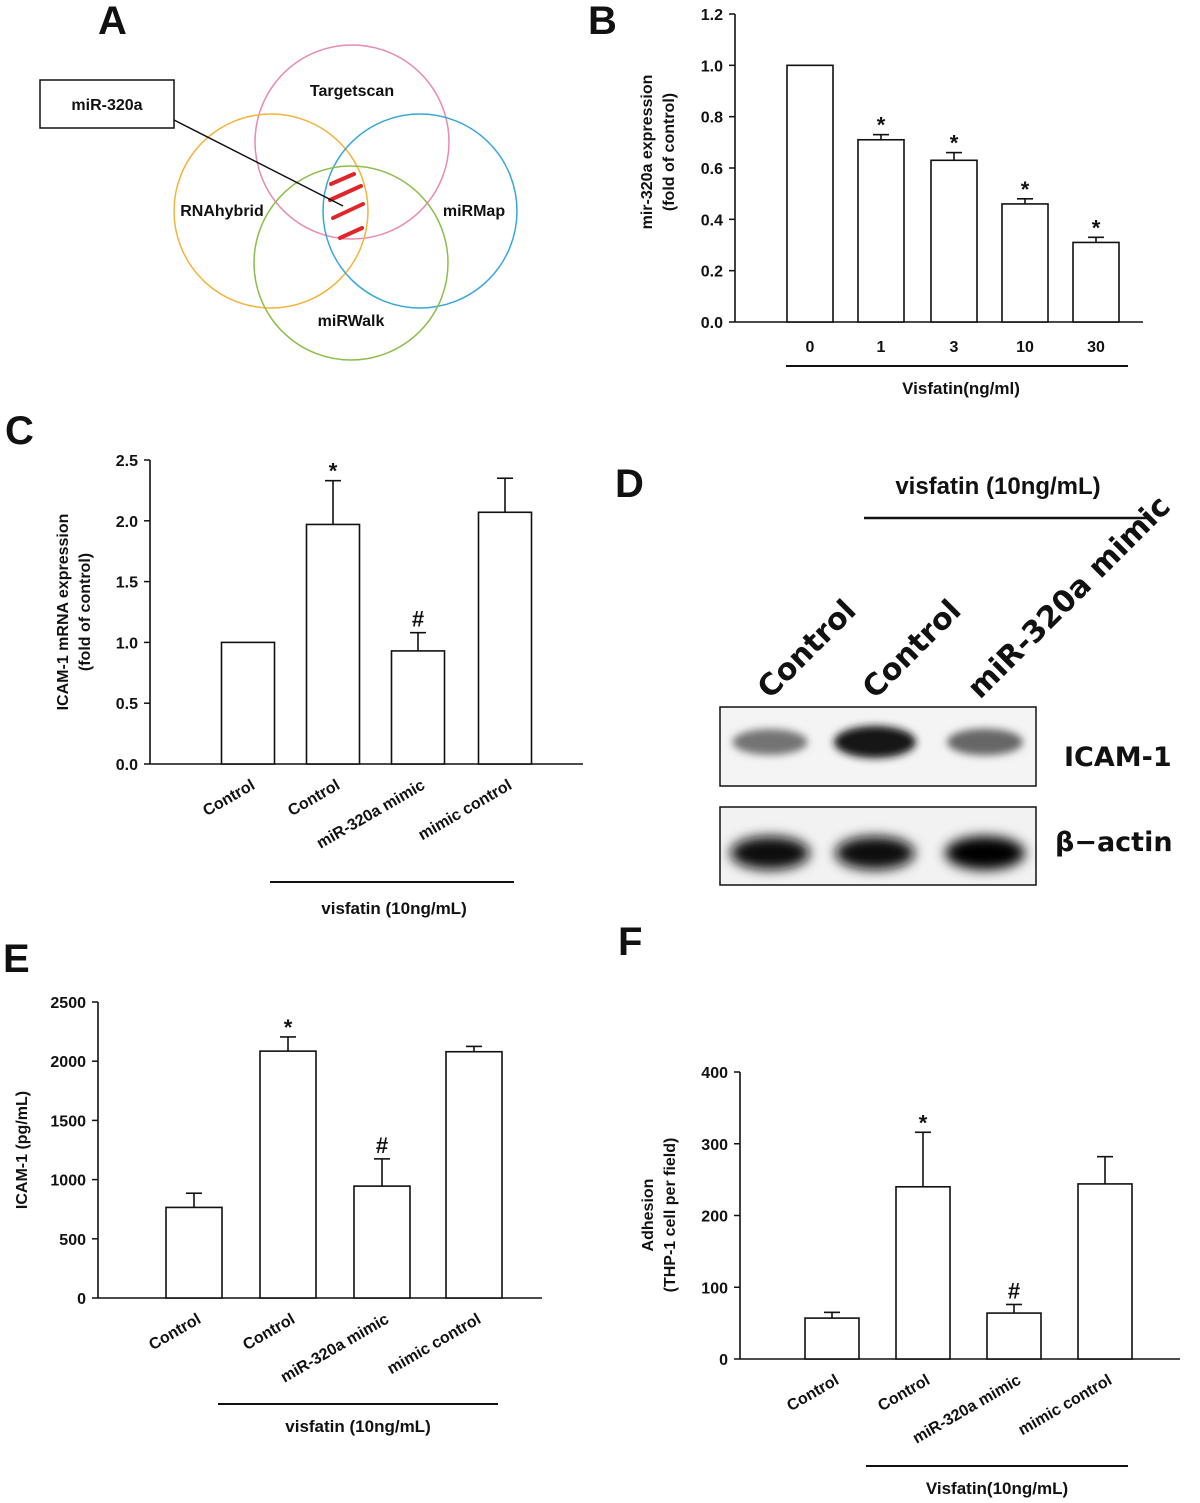  Describe the element at coordinates (1025, 347) in the screenshot. I see `x-tick-label: 10` at that location.